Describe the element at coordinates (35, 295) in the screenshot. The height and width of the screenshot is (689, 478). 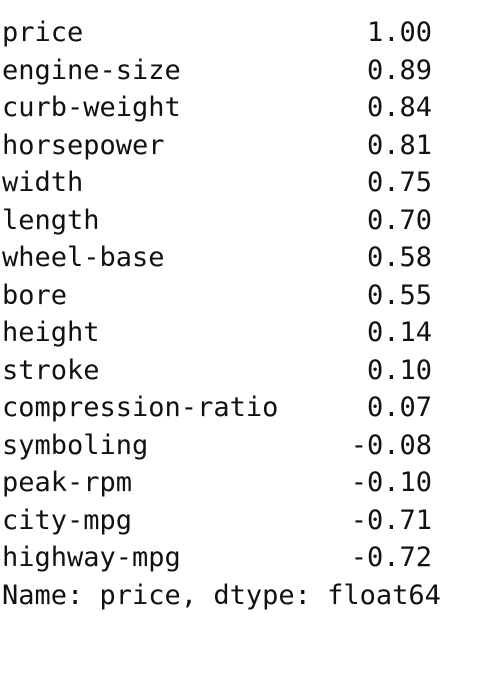
I see `row-label: bore` at that location.